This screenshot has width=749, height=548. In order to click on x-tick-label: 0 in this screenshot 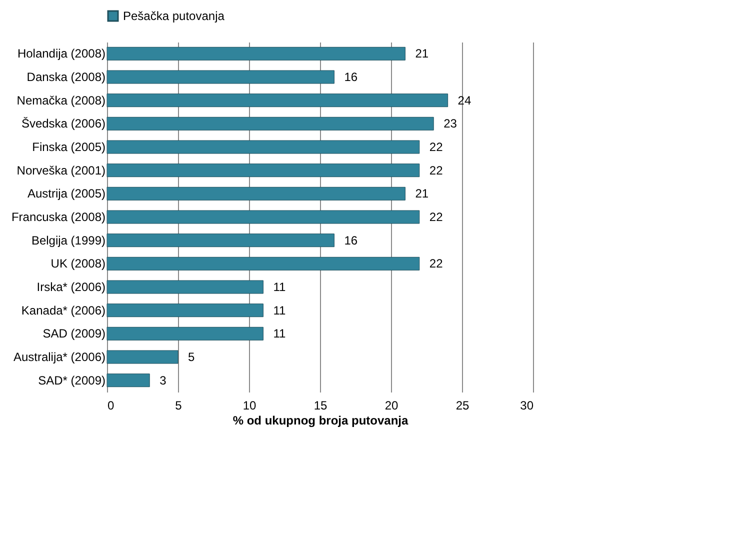, I will do `click(111, 405)`.